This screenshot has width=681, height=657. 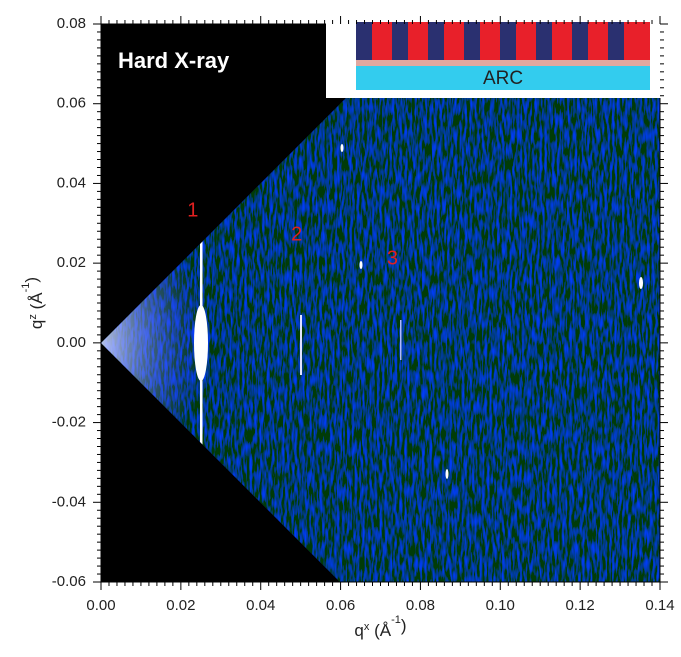 I want to click on y-tick-label: -0.04, so click(x=69, y=501).